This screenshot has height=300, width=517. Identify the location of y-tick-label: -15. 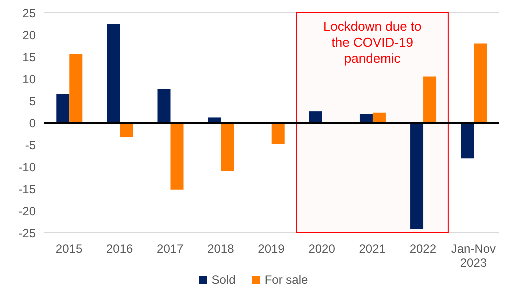
(27, 189).